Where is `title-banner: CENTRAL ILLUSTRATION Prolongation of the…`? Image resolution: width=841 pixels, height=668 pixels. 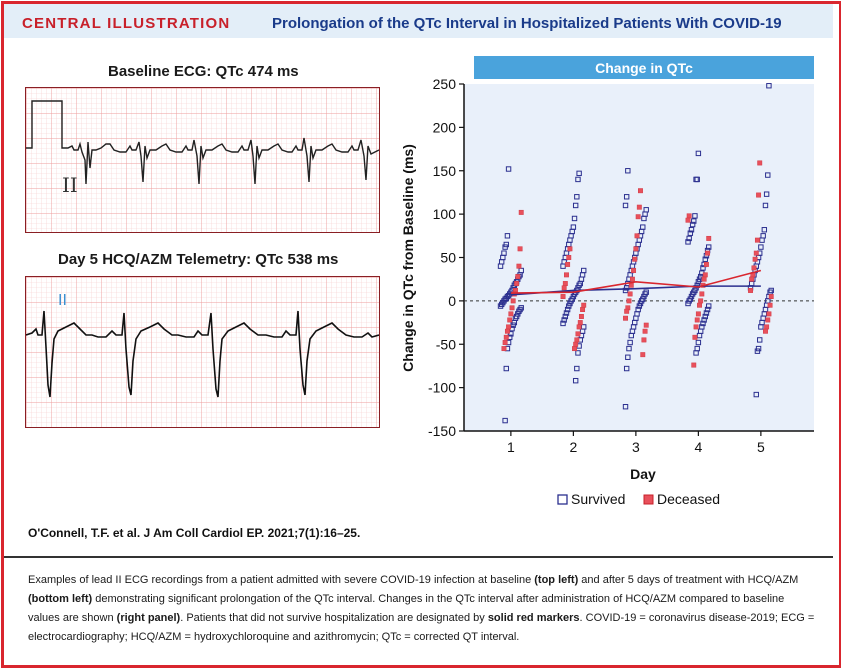 title-banner: CENTRAL ILLUSTRATION Prolongation of the… is located at coordinates (418, 21).